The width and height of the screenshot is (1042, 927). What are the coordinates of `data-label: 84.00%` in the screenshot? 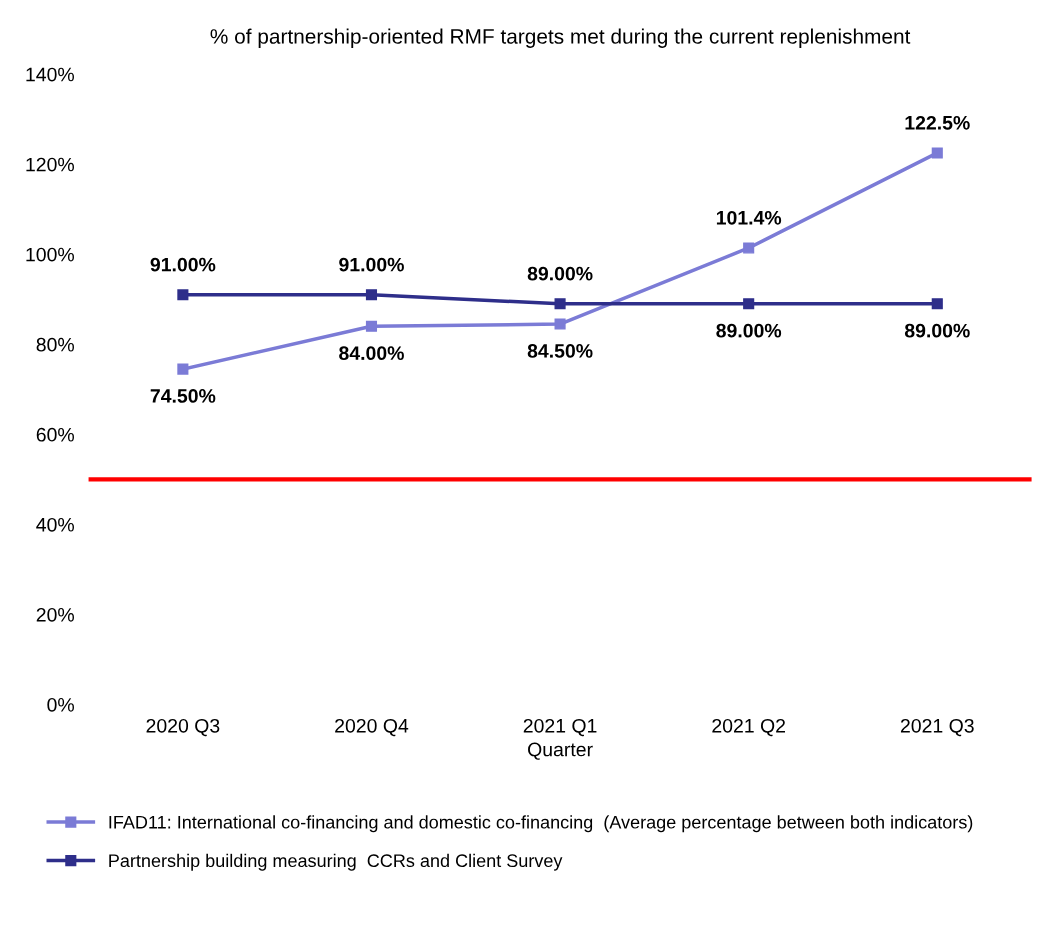 It's located at (371, 353).